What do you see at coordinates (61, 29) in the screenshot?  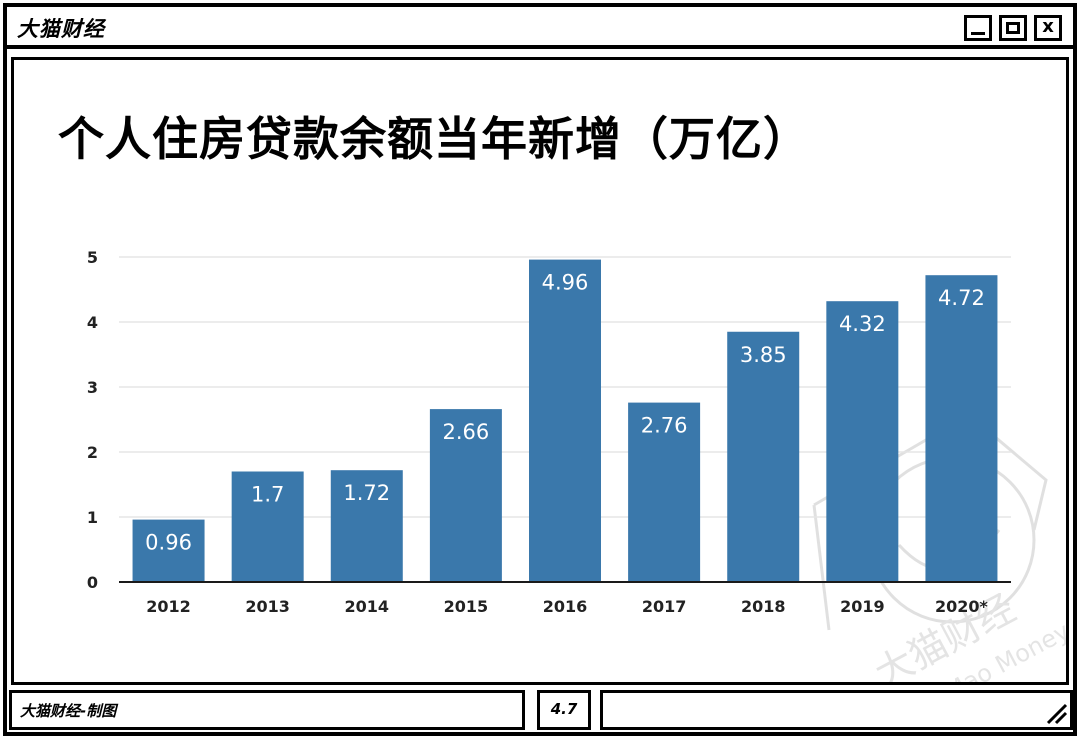 I see `window-title: 大猫财经` at bounding box center [61, 29].